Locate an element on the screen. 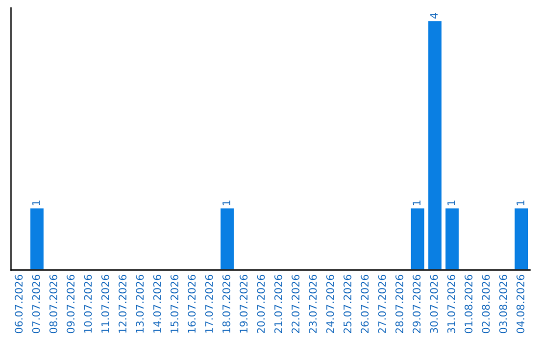  x-tick-label: 09.07.2026 is located at coordinates (70, 304).